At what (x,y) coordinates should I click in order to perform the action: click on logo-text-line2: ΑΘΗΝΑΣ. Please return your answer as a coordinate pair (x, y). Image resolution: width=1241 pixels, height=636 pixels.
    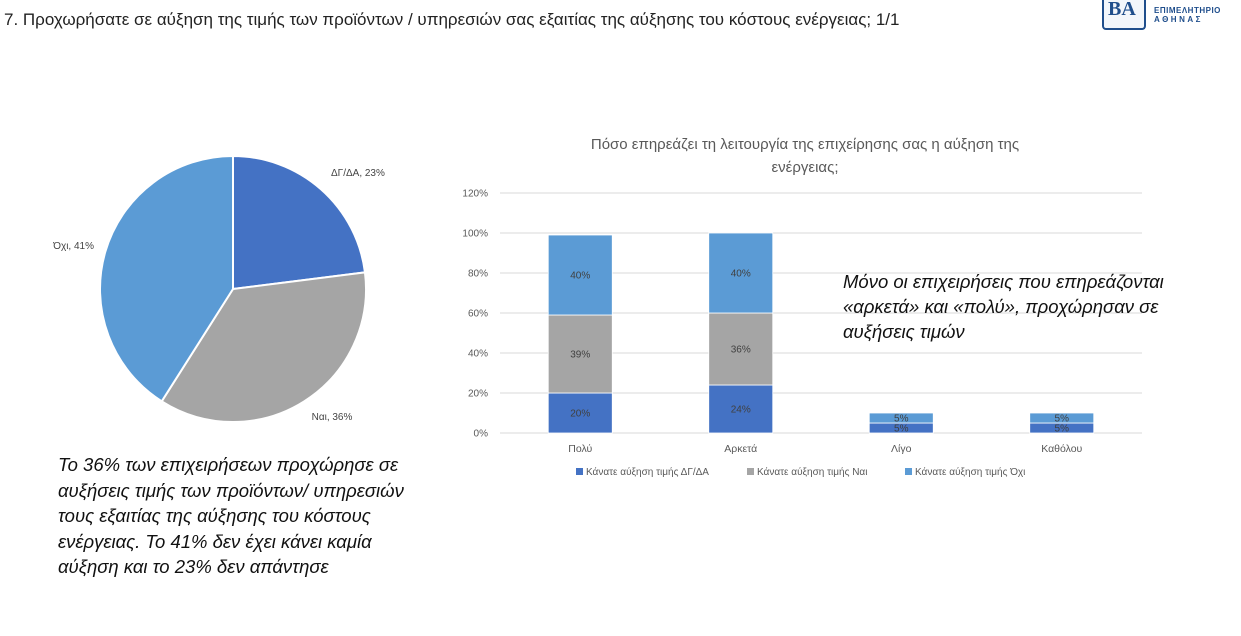
    Looking at the image, I should click on (1178, 19).